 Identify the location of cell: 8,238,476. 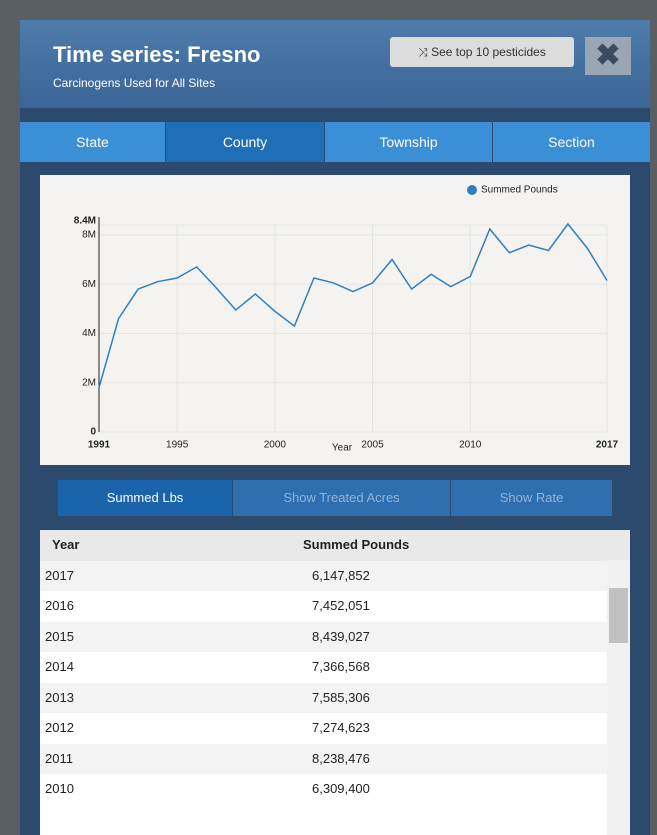
(341, 758).